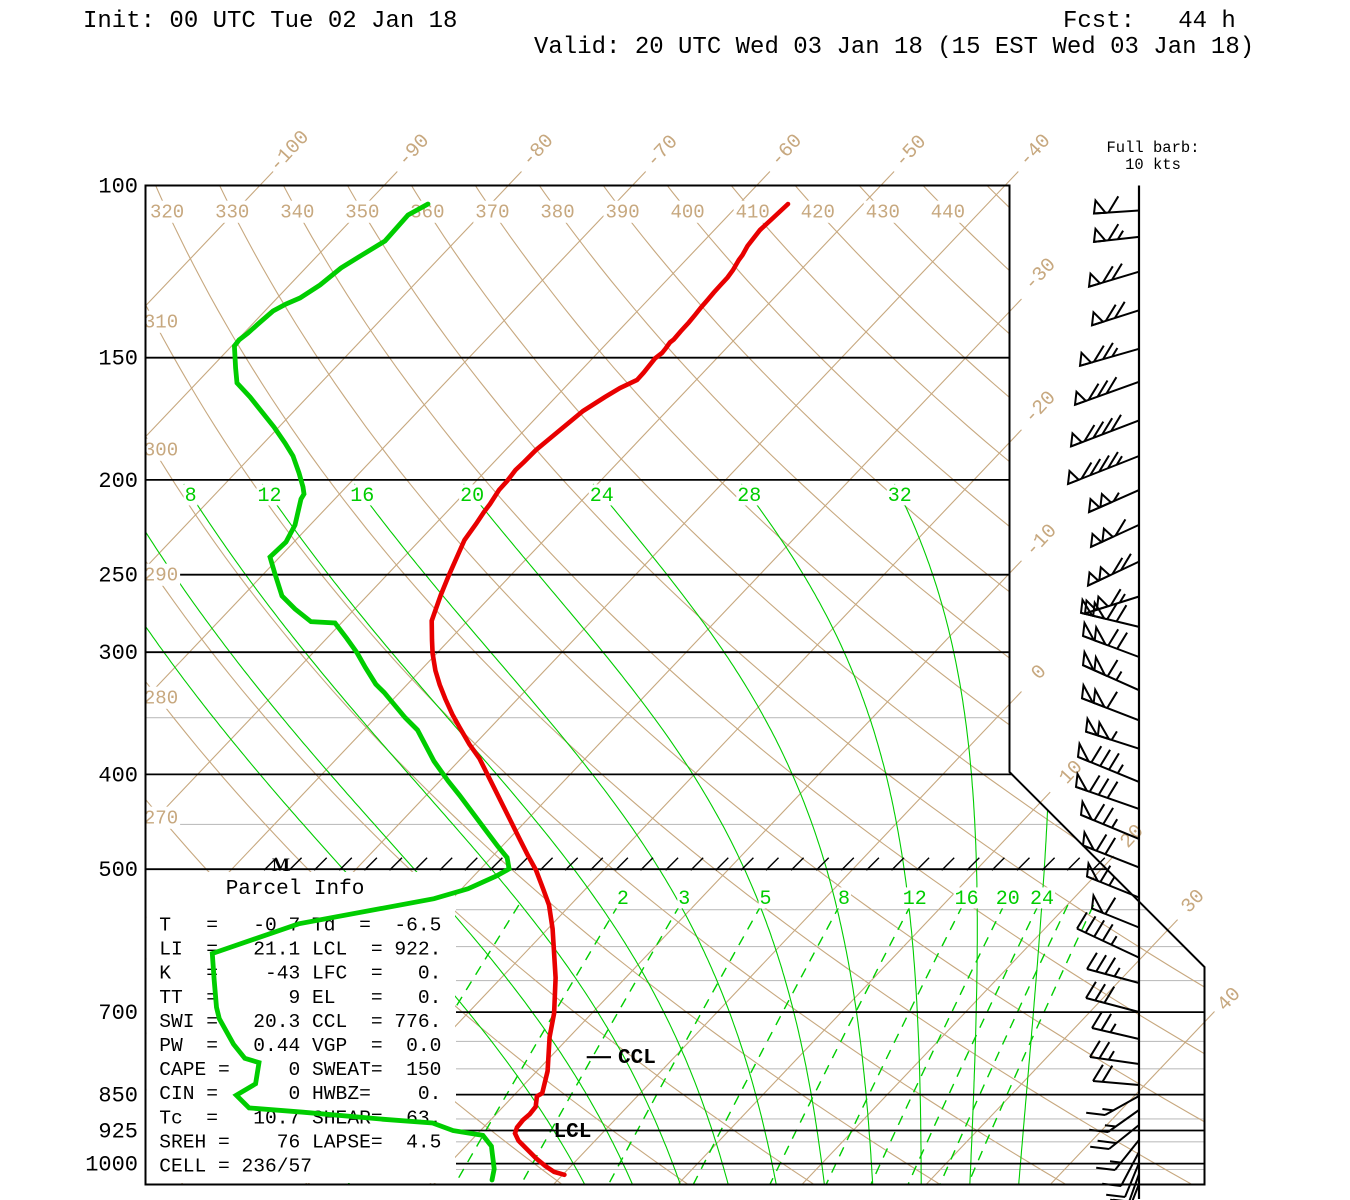 This screenshot has height=1200, width=1350. Describe the element at coordinates (118, 481) in the screenshot. I see `svg-text: 200` at that location.